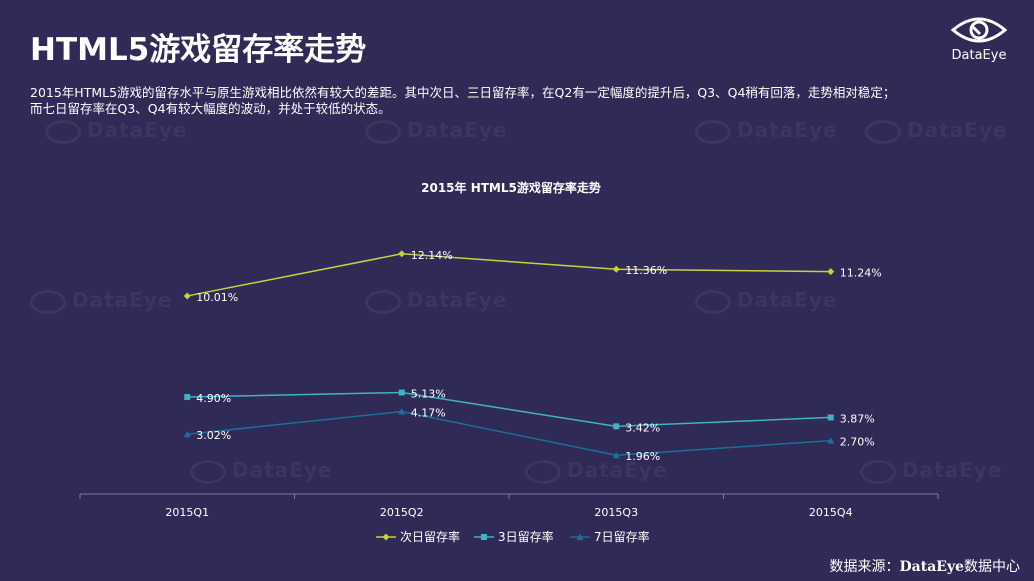 This screenshot has width=1034, height=581. I want to click on data-label: 11.36%, so click(646, 270).